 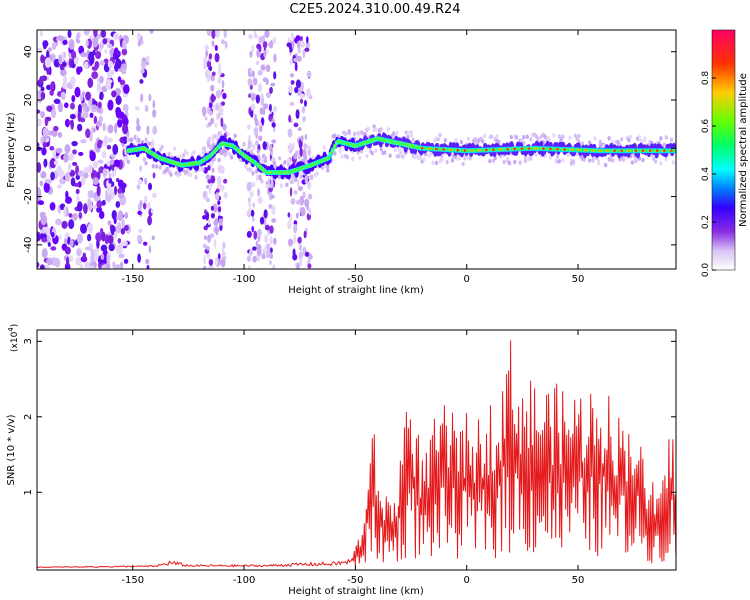 What do you see at coordinates (28, 196) in the screenshot?
I see `y-tick-label: -20` at bounding box center [28, 196].